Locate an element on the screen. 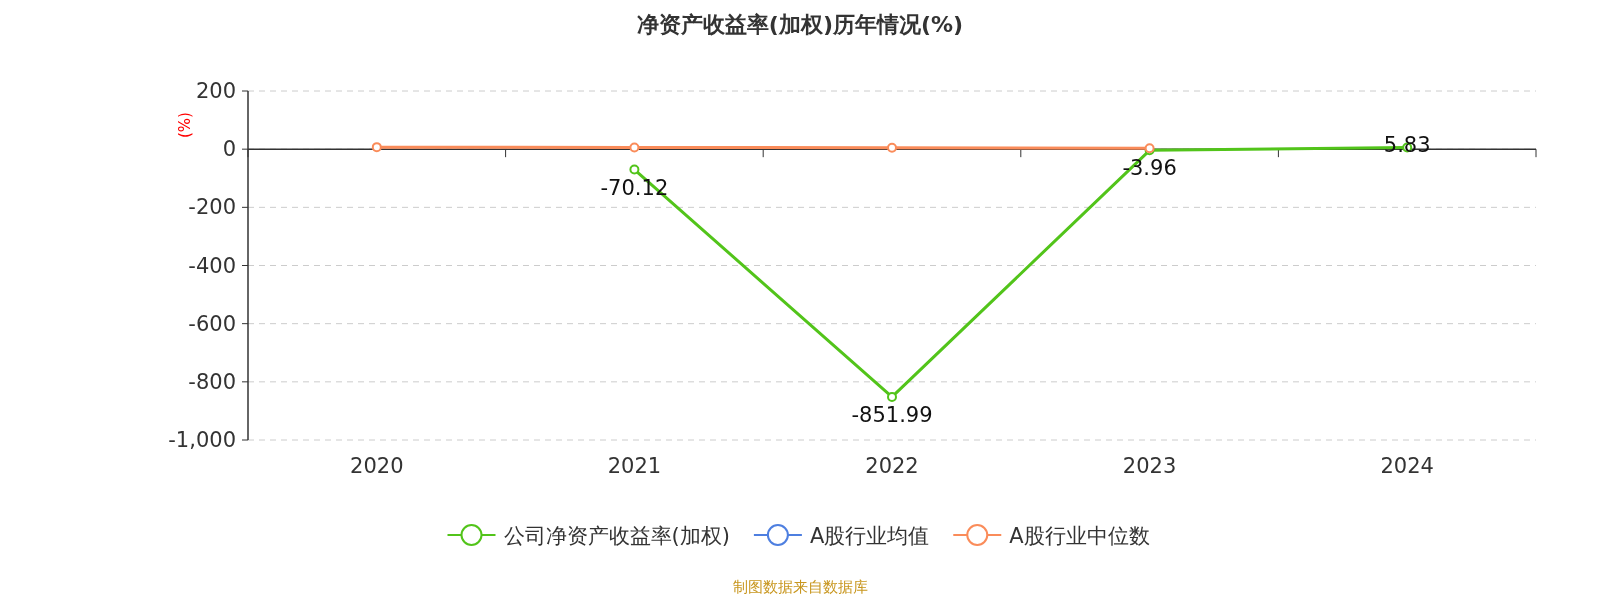 The width and height of the screenshot is (1600, 600). legend-label: 公司净资产收益率(加权) is located at coordinates (616, 536).